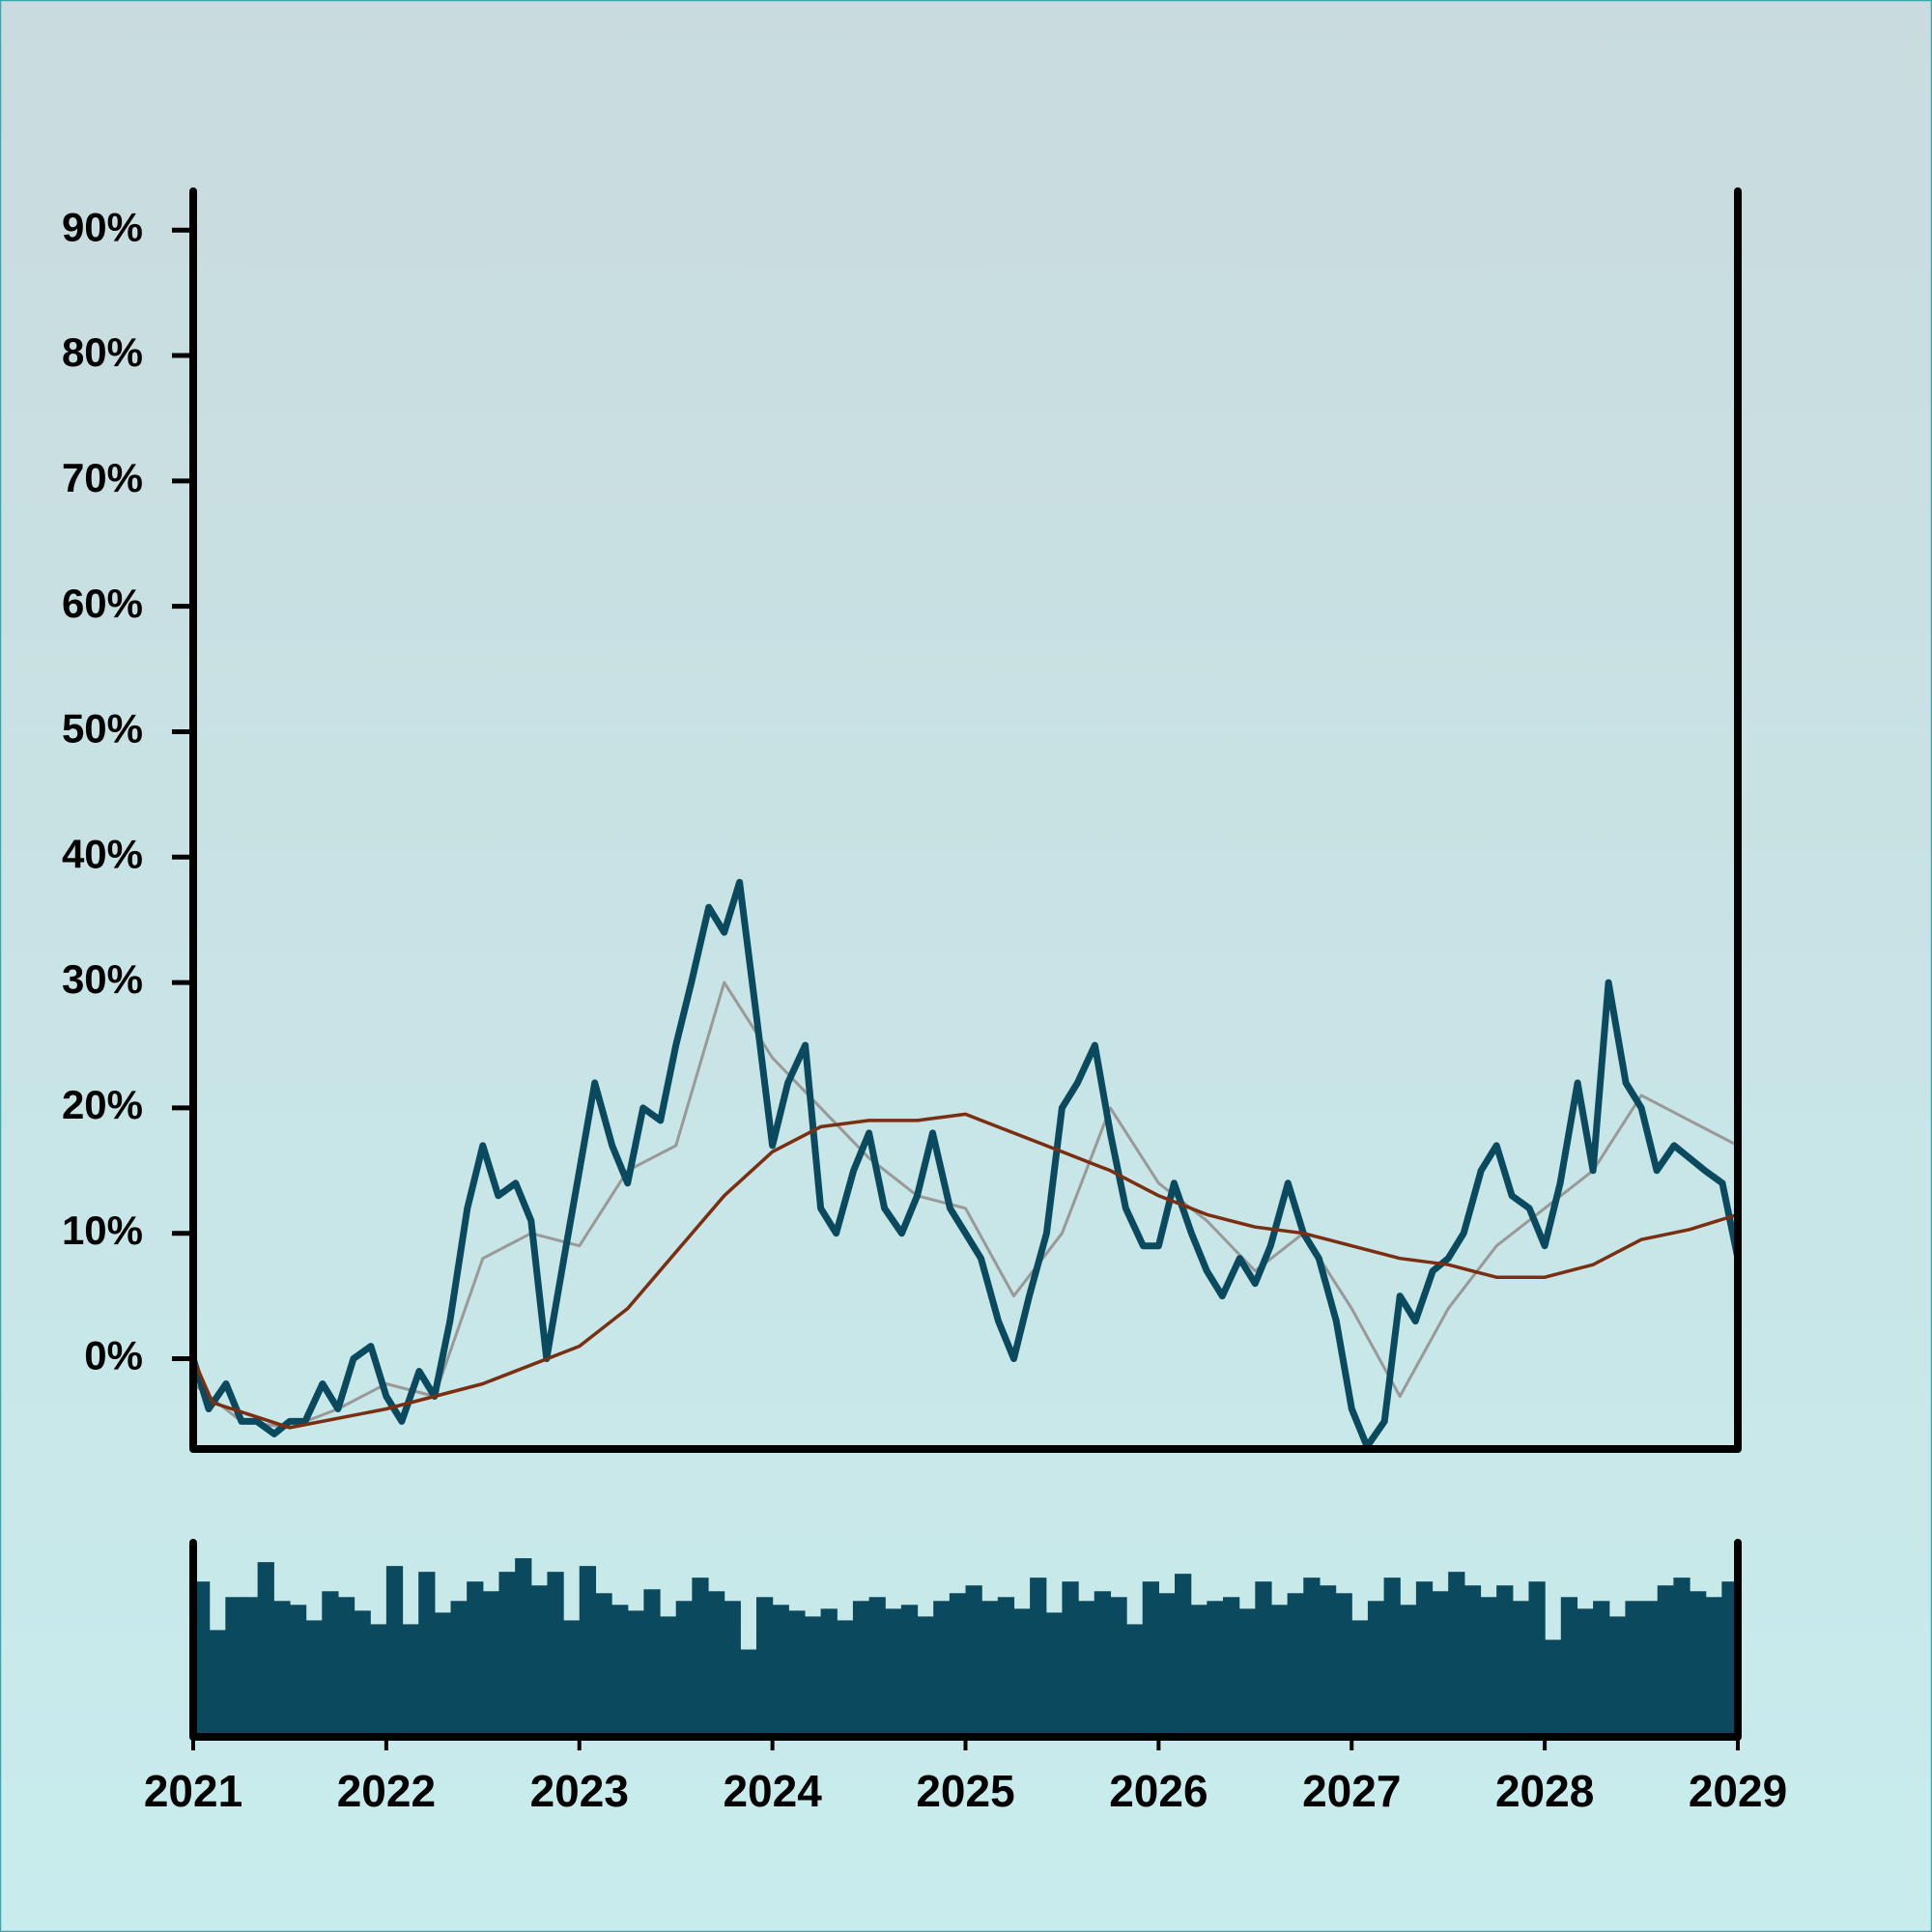 Image resolution: width=1932 pixels, height=1932 pixels. What do you see at coordinates (102, 1230) in the screenshot?
I see `y-tick-label: 10%` at bounding box center [102, 1230].